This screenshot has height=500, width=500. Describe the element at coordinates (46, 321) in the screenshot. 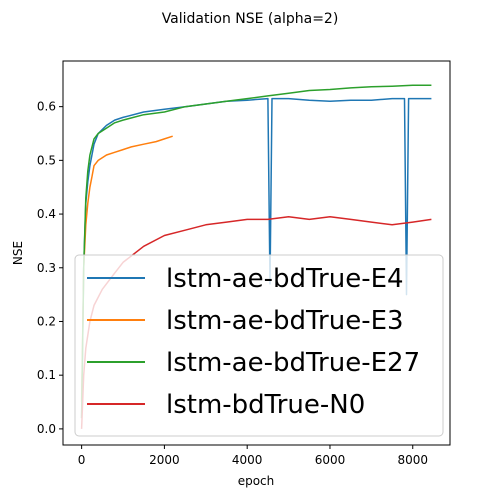

I see `y-tick-label: 0.2` at that location.